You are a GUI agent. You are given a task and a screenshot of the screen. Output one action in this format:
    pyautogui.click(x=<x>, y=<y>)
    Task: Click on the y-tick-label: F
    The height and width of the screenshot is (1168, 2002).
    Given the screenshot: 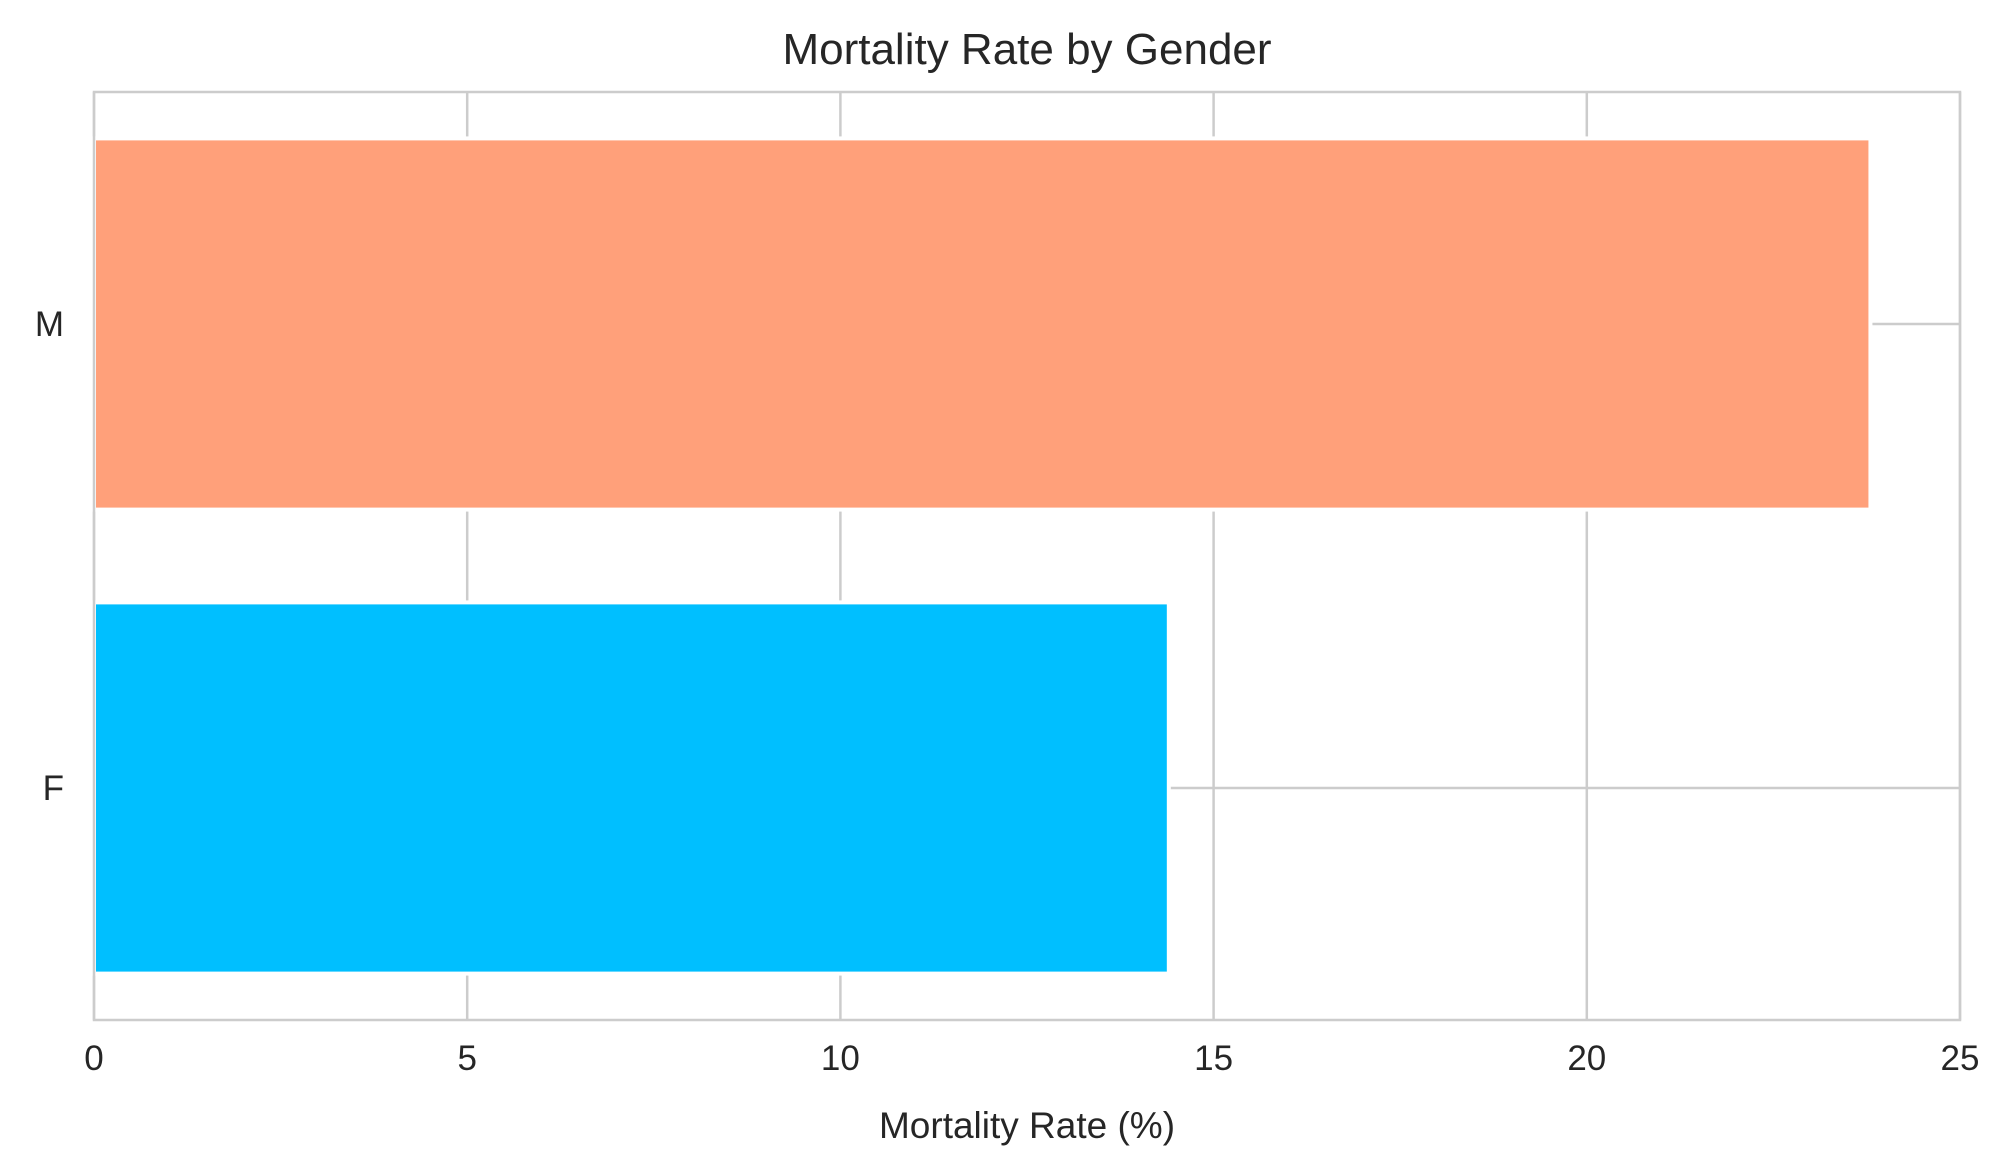 What is the action you would take?
    pyautogui.click(x=53, y=788)
    